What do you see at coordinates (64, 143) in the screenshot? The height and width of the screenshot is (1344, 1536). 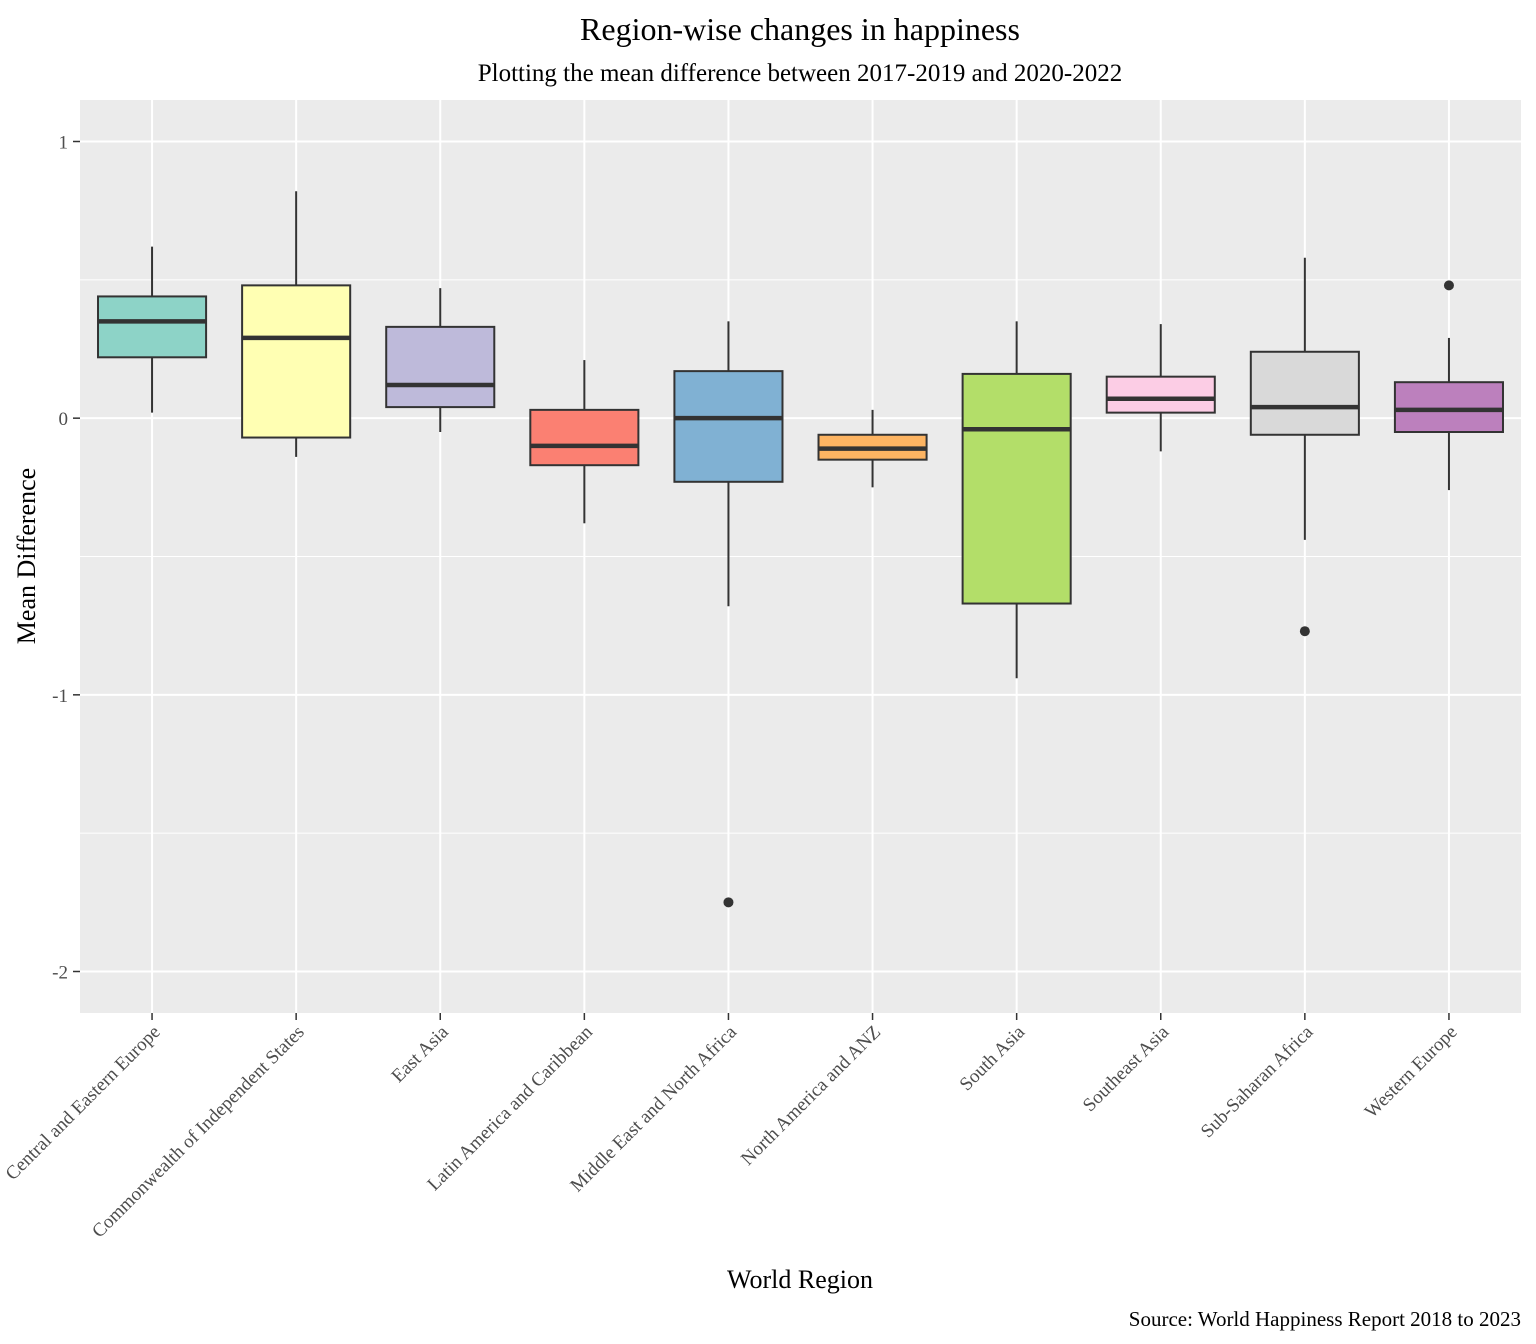 I see `y-tick-label: 1` at bounding box center [64, 143].